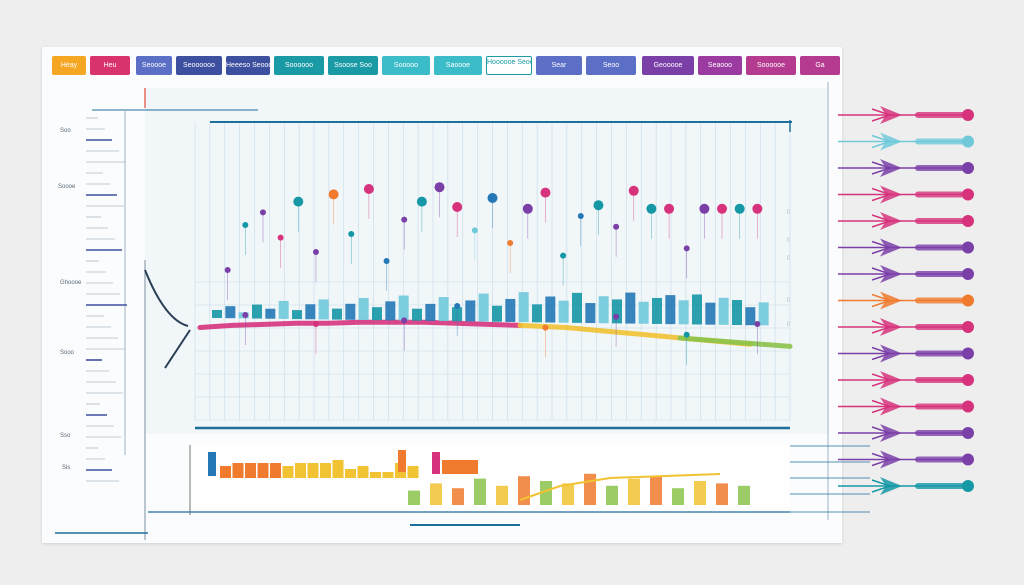  Describe the element at coordinates (199, 65) in the screenshot. I see `tab-3: Seoooooo` at that location.